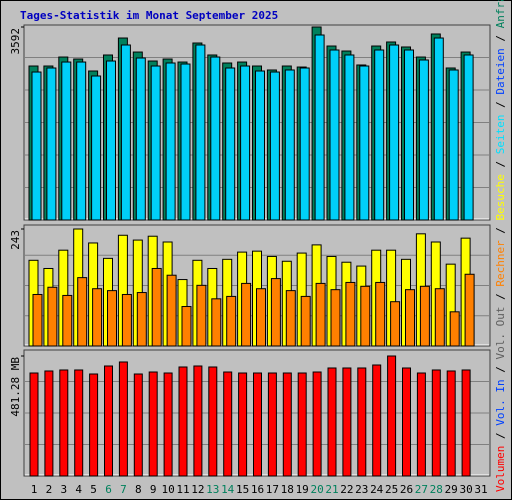  I want to click on x-tick-label: 2, so click(49, 489).